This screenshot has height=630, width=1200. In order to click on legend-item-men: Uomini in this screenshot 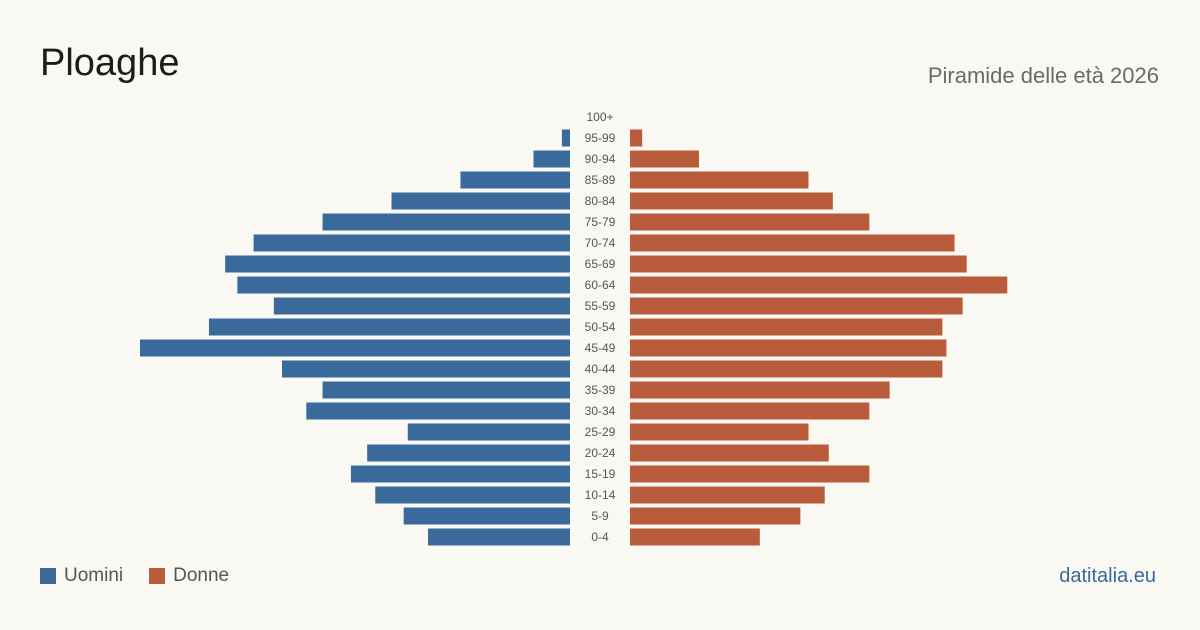, I will do `click(81, 576)`.